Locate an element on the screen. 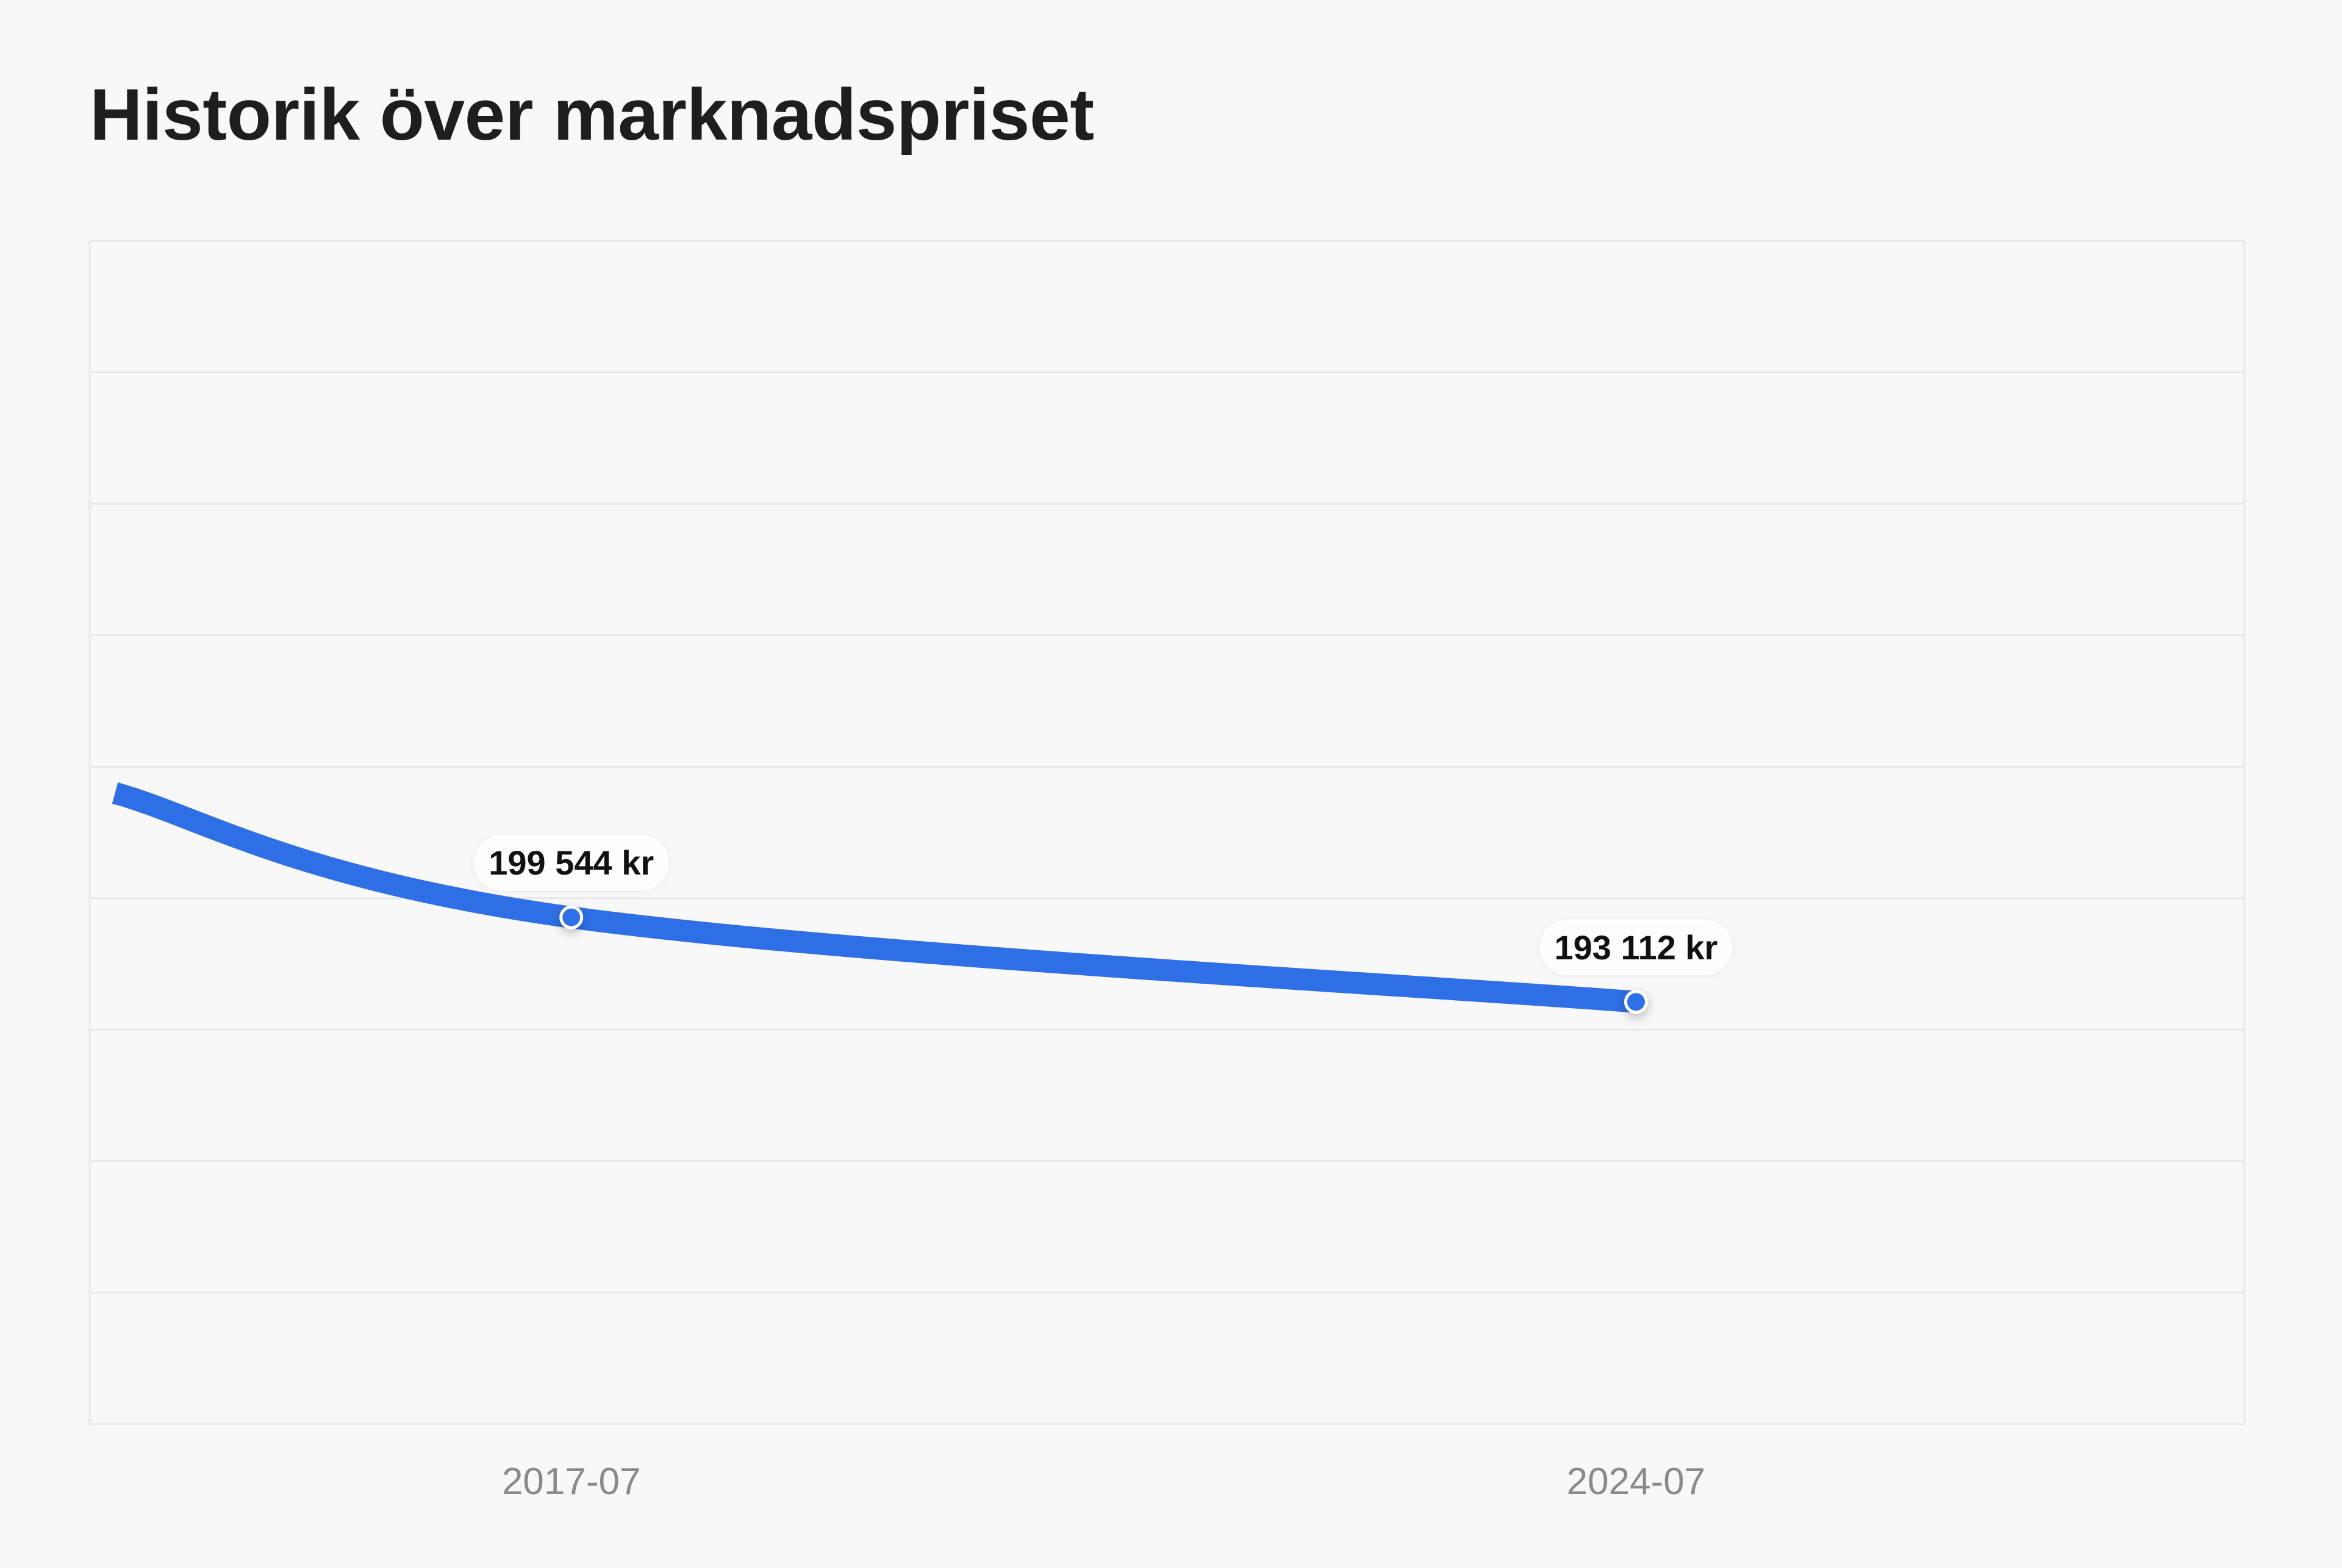  data-label-text: 193 112 kr is located at coordinates (1636, 947).